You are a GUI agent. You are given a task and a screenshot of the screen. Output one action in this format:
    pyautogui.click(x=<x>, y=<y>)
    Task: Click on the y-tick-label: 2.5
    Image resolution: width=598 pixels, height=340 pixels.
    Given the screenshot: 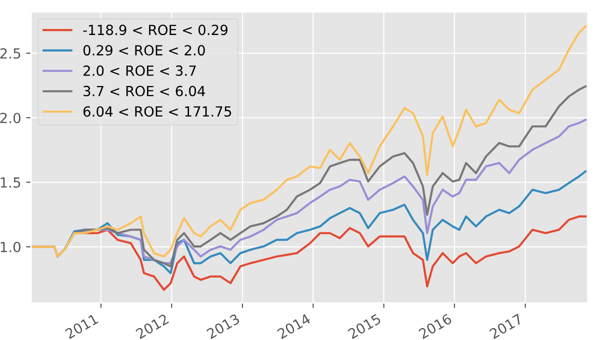 What is the action you would take?
    pyautogui.click(x=10, y=53)
    